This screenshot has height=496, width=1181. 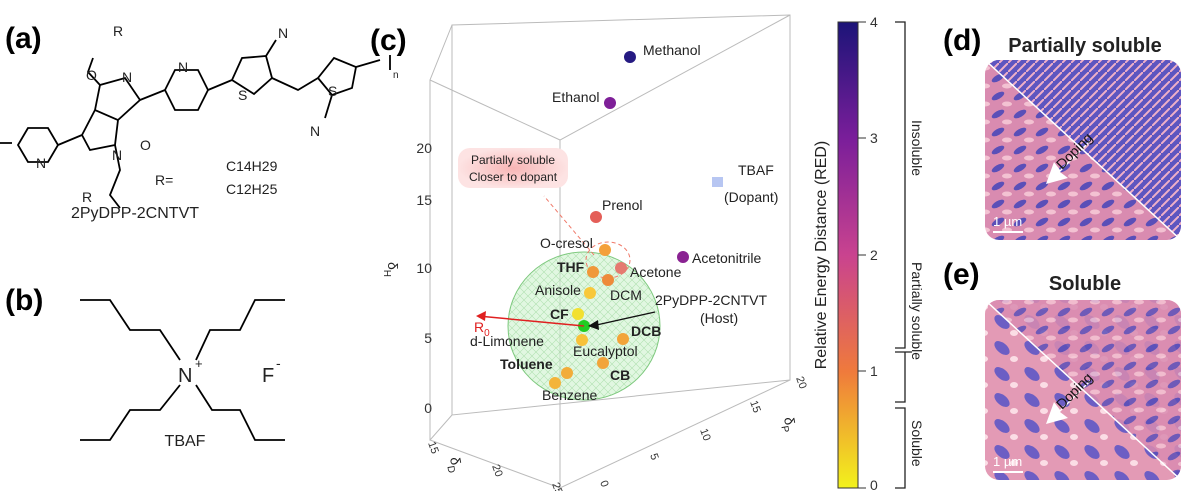 I want to click on radius-symbol: R, so click(x=479, y=327).